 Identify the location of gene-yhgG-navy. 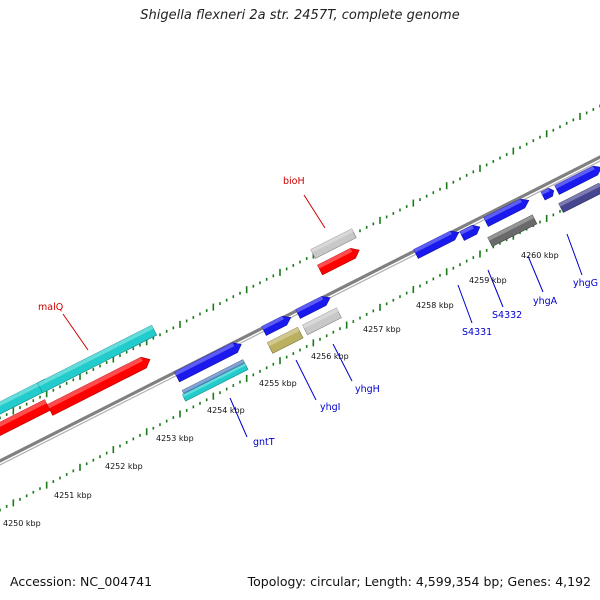
(579, 197).